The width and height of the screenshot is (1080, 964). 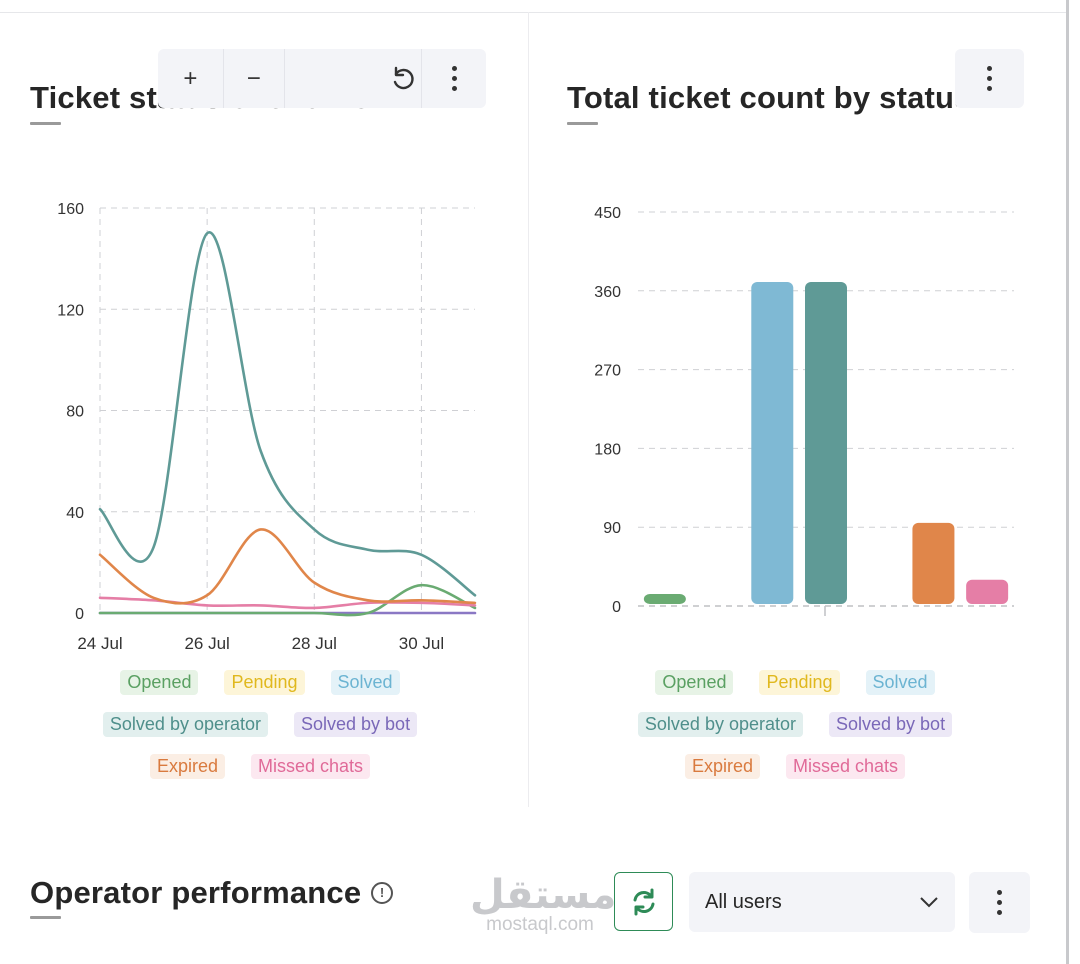 I want to click on refresh-button, so click(x=643, y=901).